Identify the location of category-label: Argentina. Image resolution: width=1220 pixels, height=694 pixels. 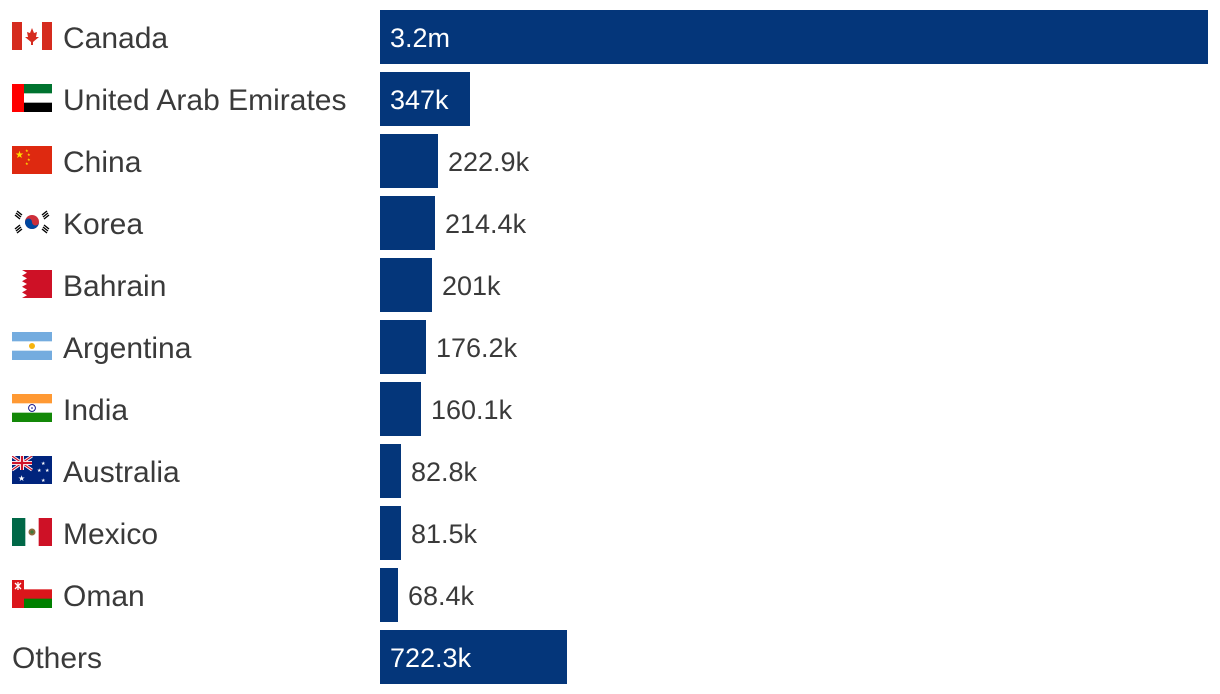
(127, 348).